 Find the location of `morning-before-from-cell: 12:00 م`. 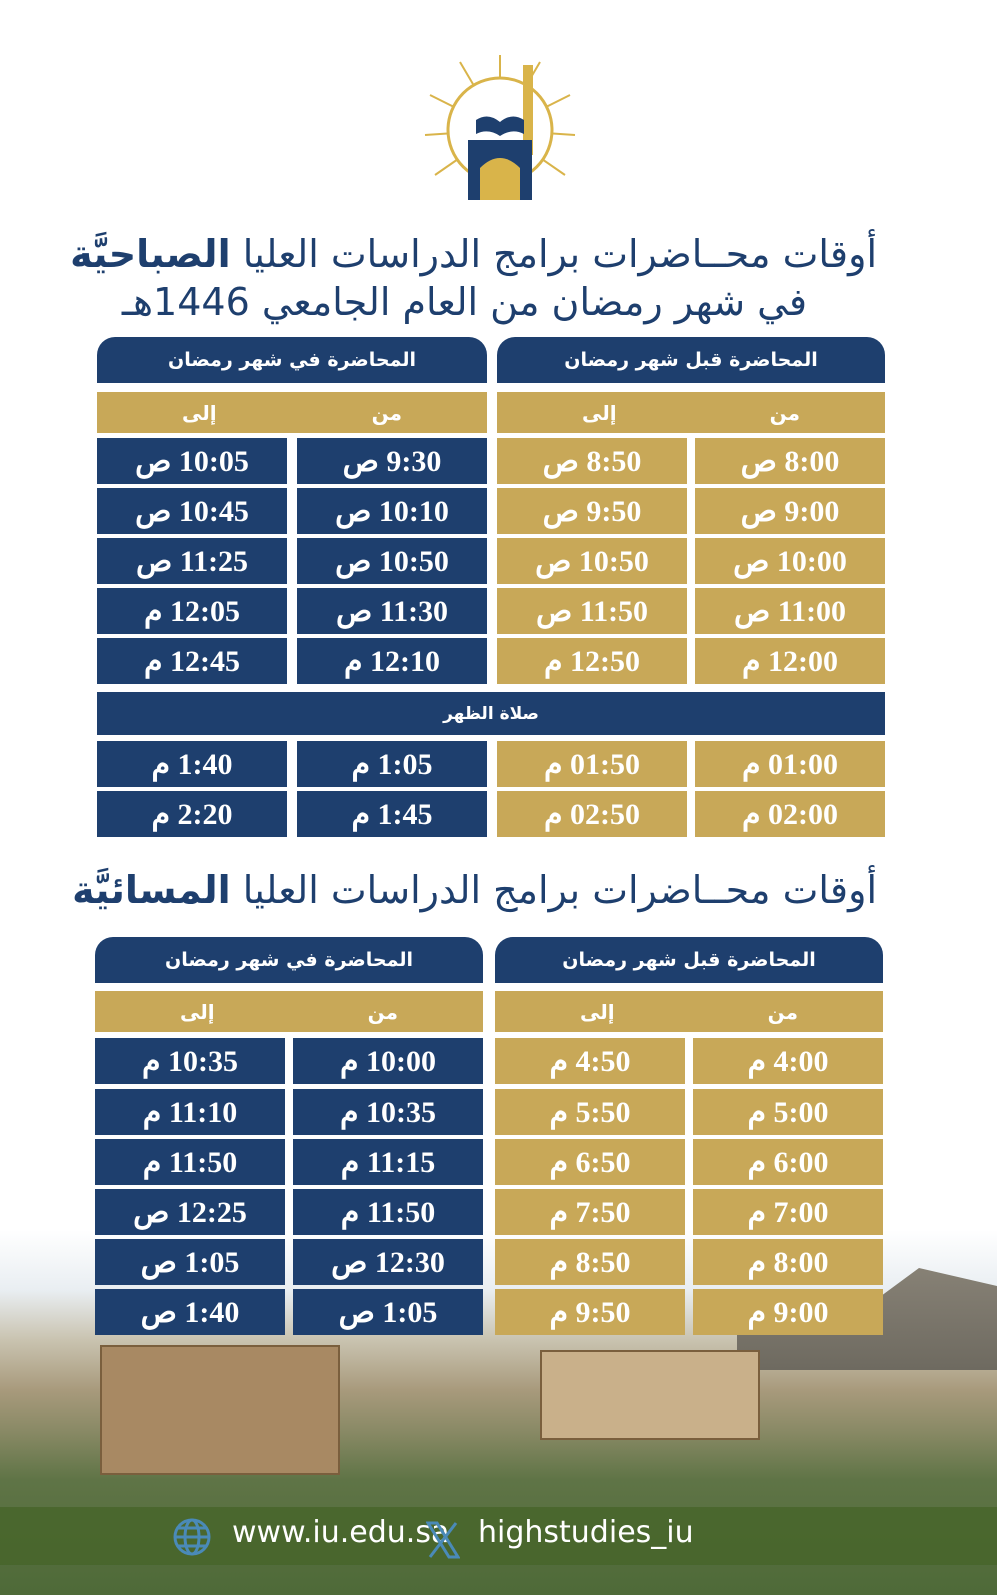

morning-before-from-cell: 12:00 م is located at coordinates (790, 661).